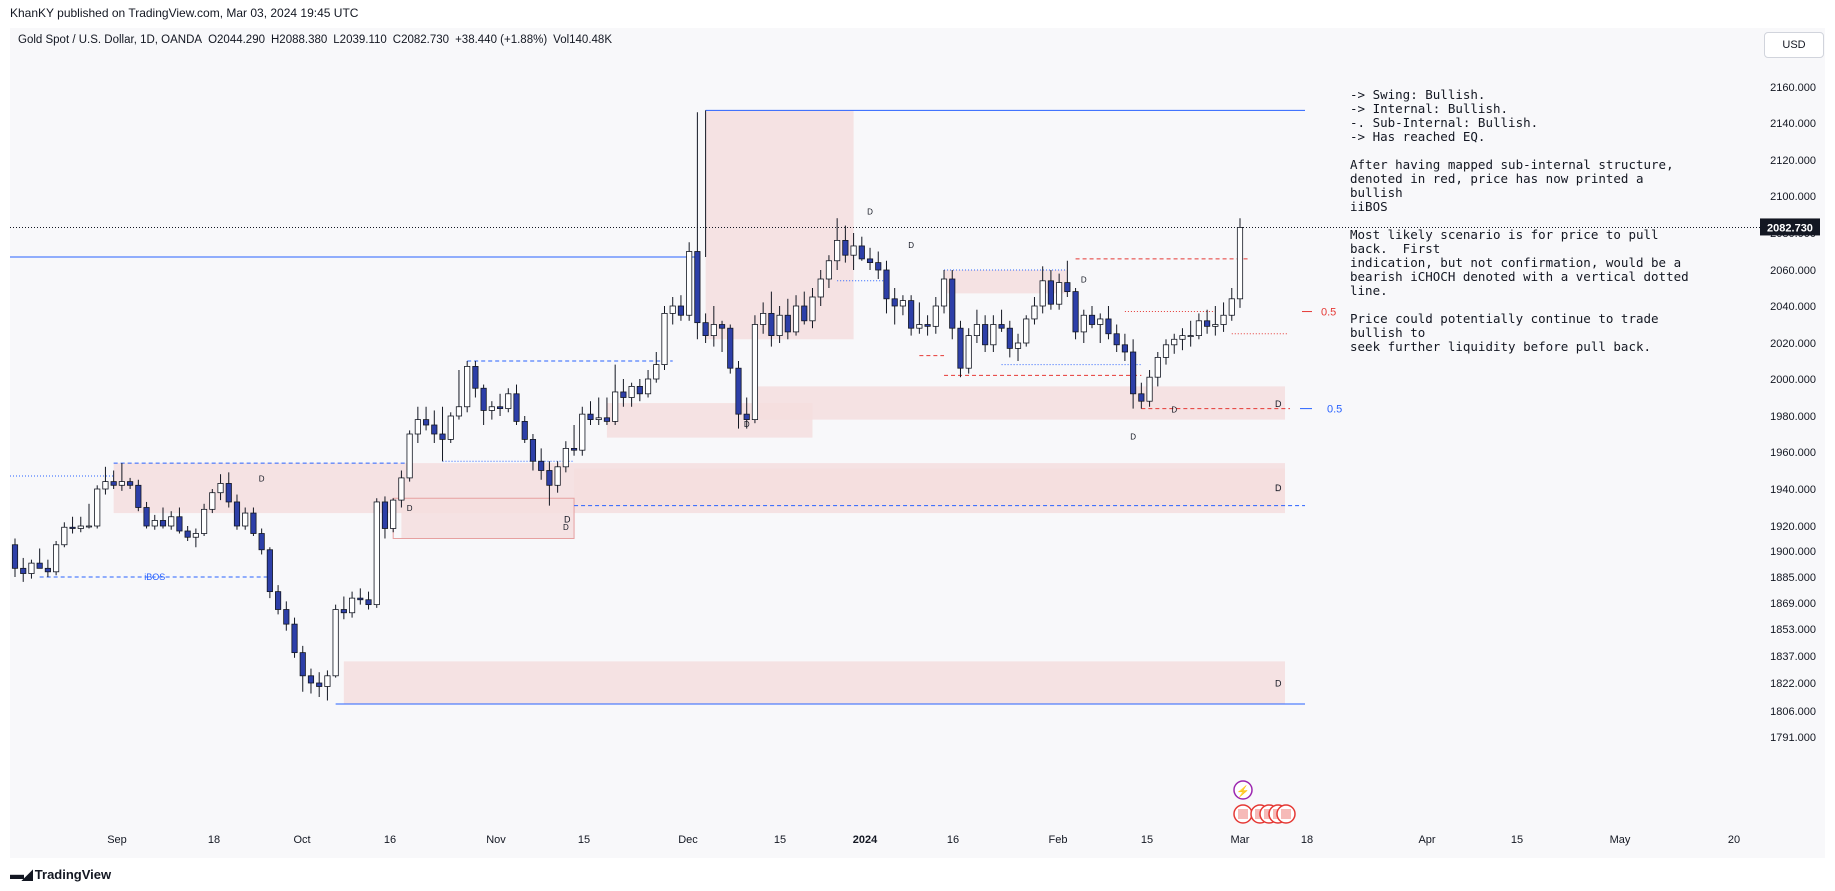 This screenshot has height=891, width=1835. Describe the element at coordinates (1369, 290) in the screenshot. I see `note-line: line.` at that location.